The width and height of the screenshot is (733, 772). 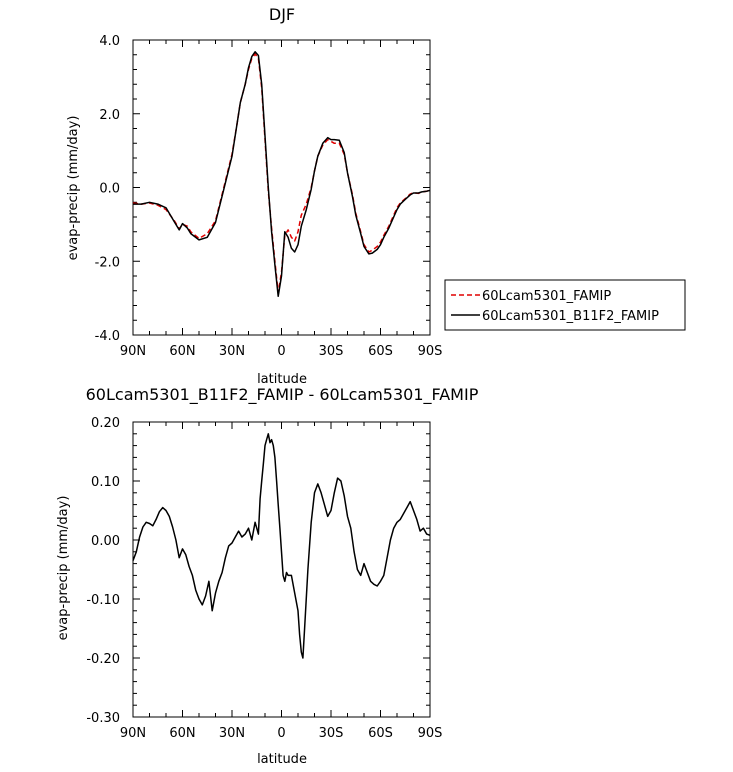 I want to click on bottom-y-tick-label: -0.20, so click(x=103, y=659).